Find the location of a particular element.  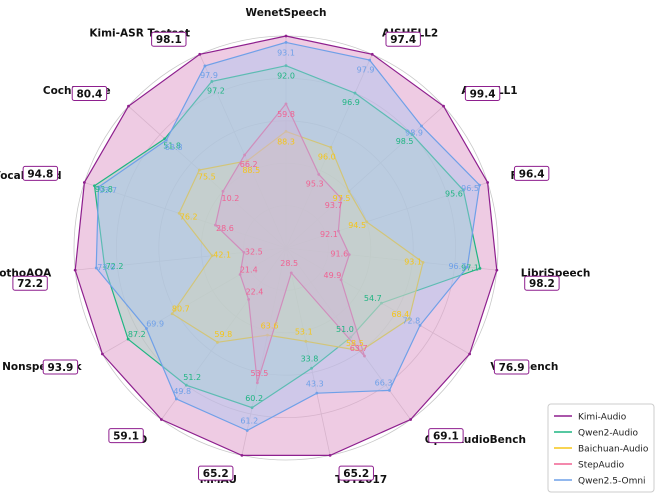

value-label-qwen2-5-omni: 97.9 is located at coordinates (209, 75).